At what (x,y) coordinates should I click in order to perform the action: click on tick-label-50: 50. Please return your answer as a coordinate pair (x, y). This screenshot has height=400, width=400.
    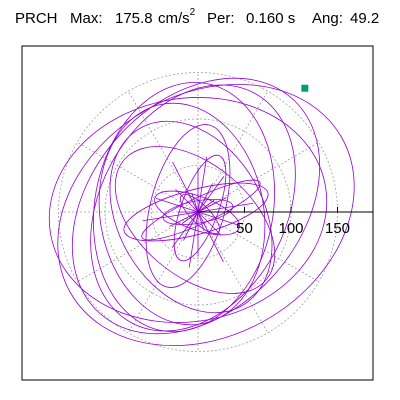
    Looking at the image, I should click on (244, 228).